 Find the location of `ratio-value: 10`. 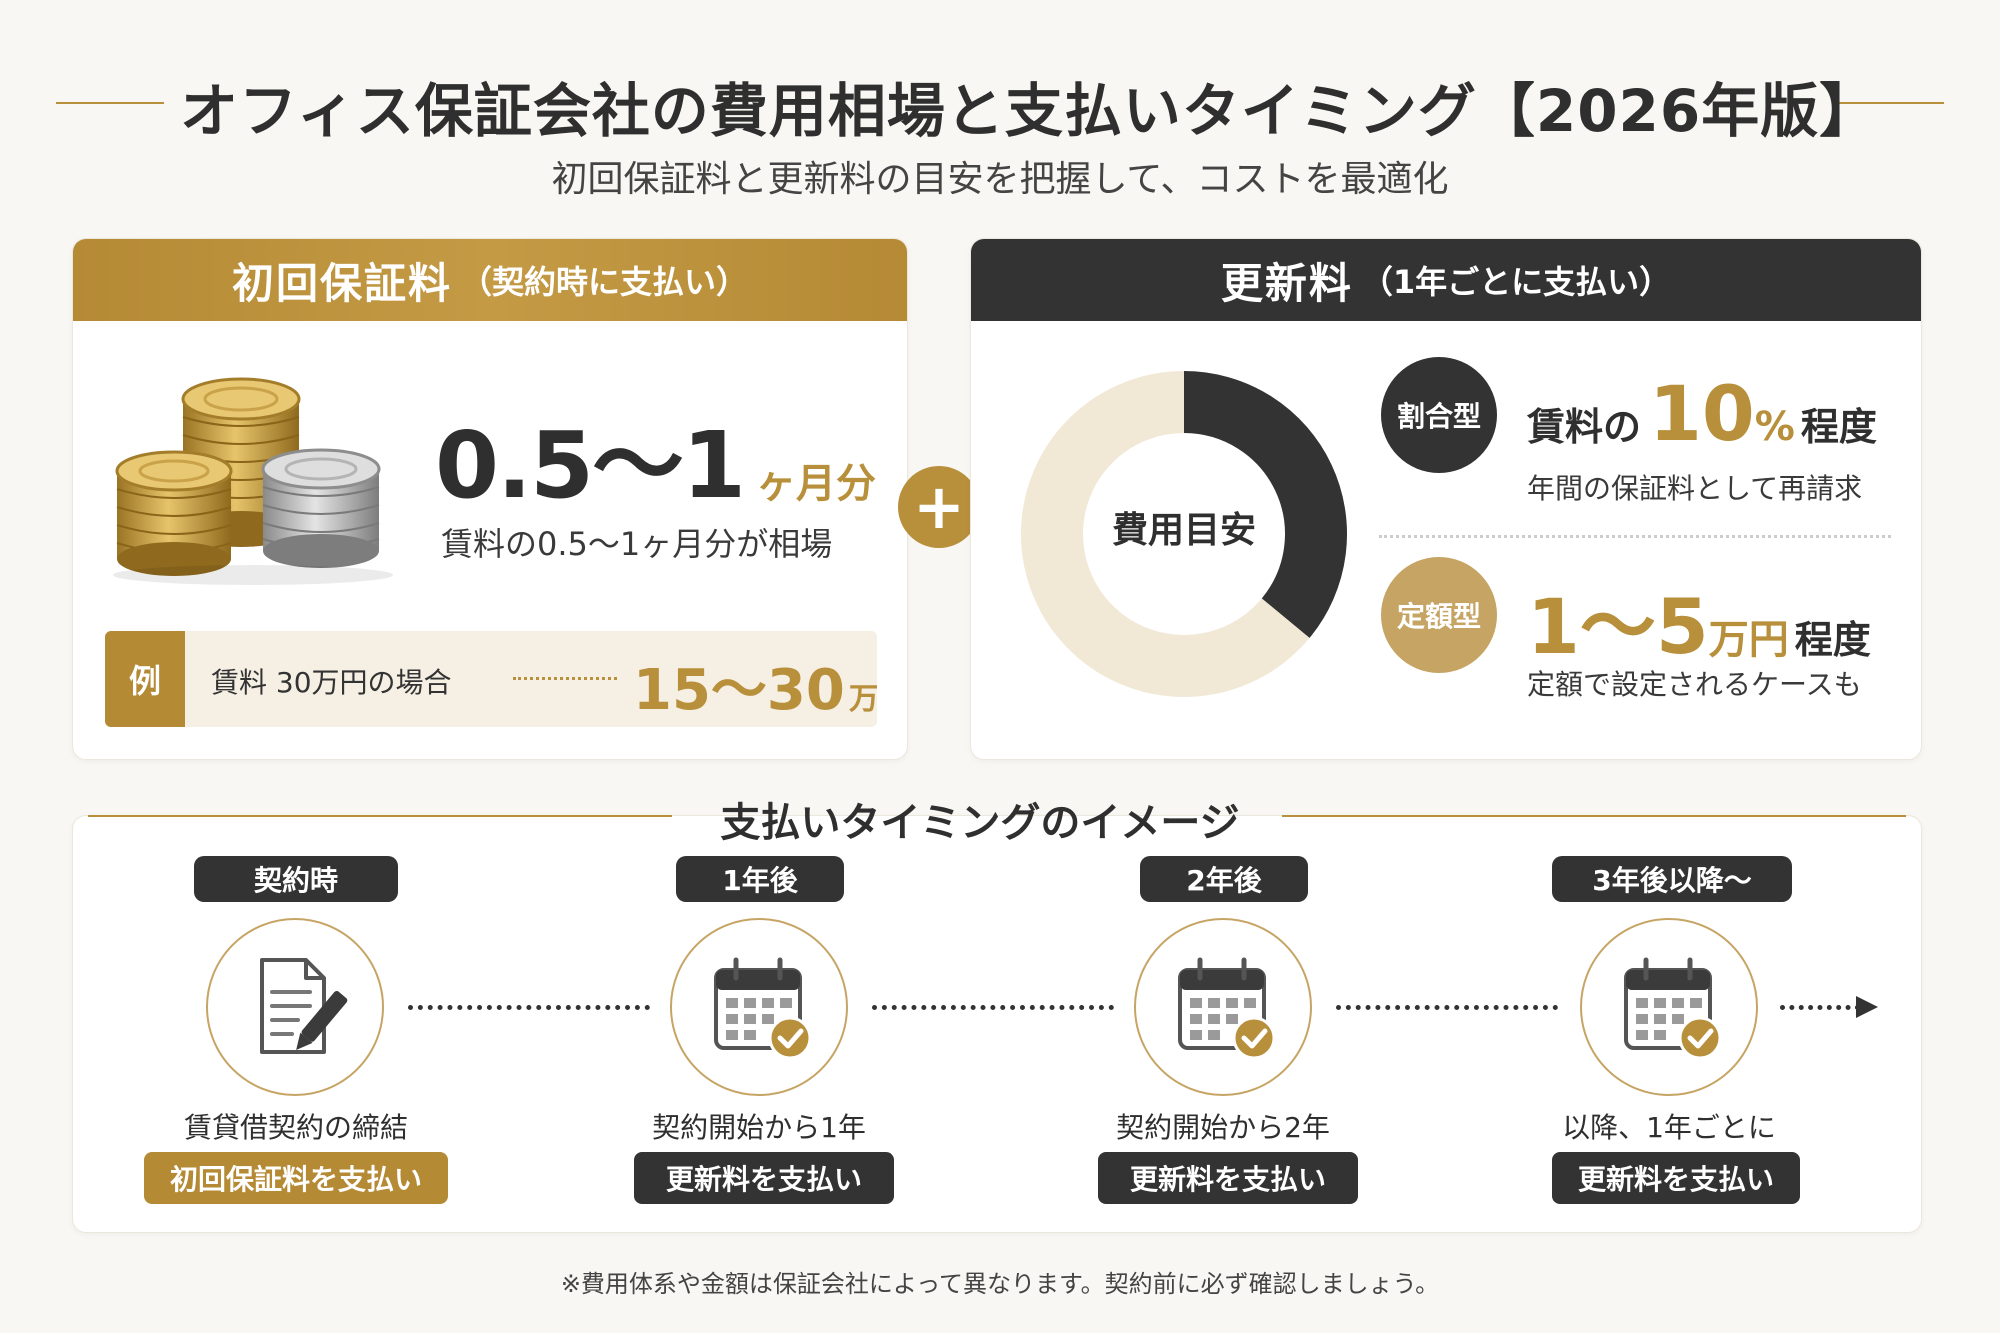

ratio-value: 10 is located at coordinates (1702, 413).